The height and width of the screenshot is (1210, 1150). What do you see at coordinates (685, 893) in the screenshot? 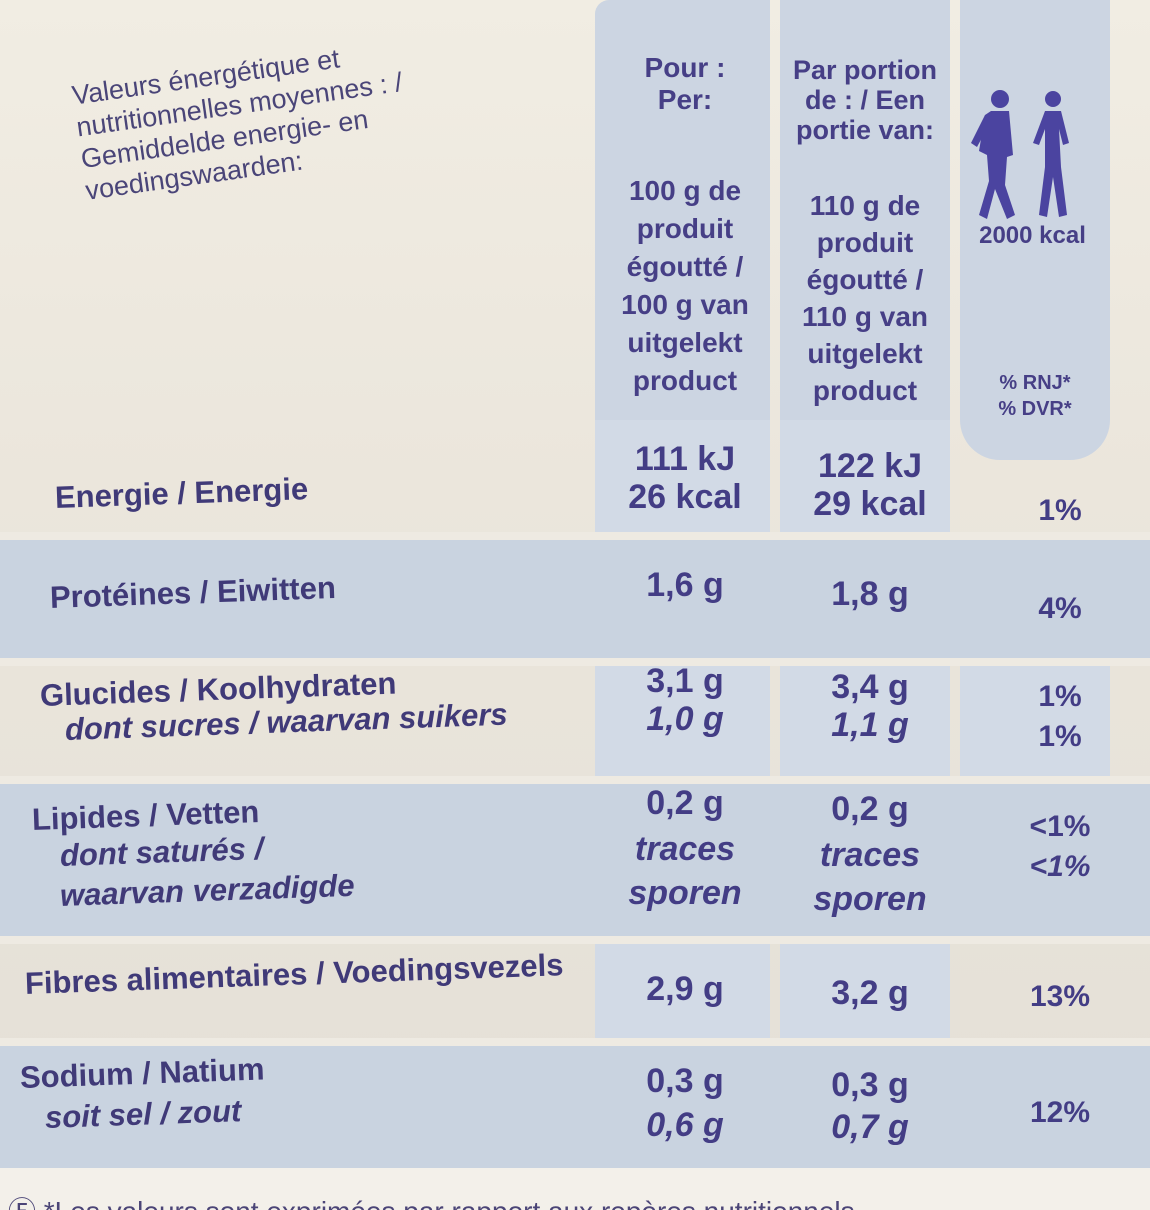
I see `saturated-per-100-nl: sporen` at bounding box center [685, 893].